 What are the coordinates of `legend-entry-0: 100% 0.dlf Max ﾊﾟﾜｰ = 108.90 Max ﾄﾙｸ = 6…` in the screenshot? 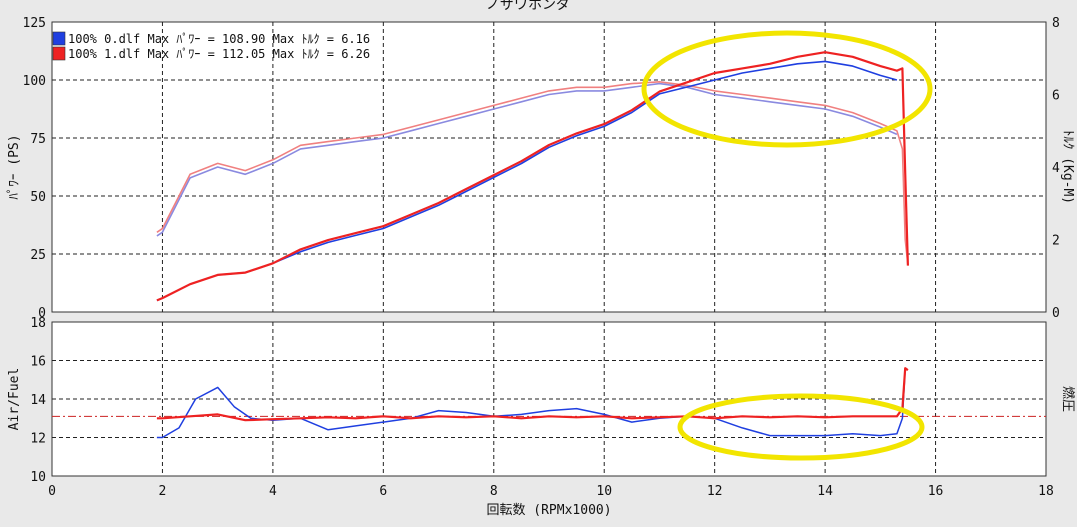 It's located at (219, 39).